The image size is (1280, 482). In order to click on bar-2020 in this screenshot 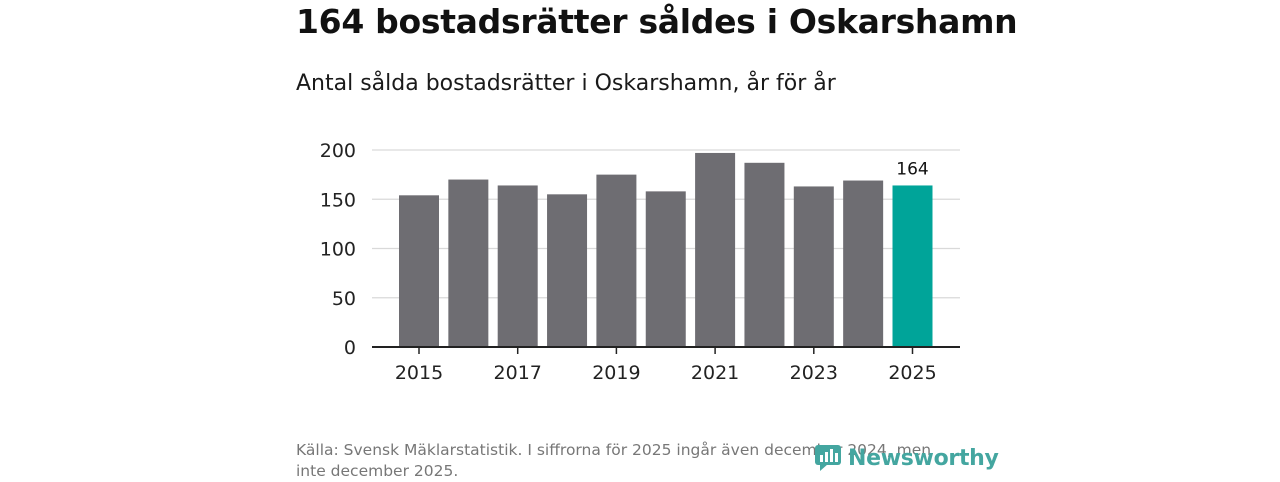, I will do `click(665, 269)`.